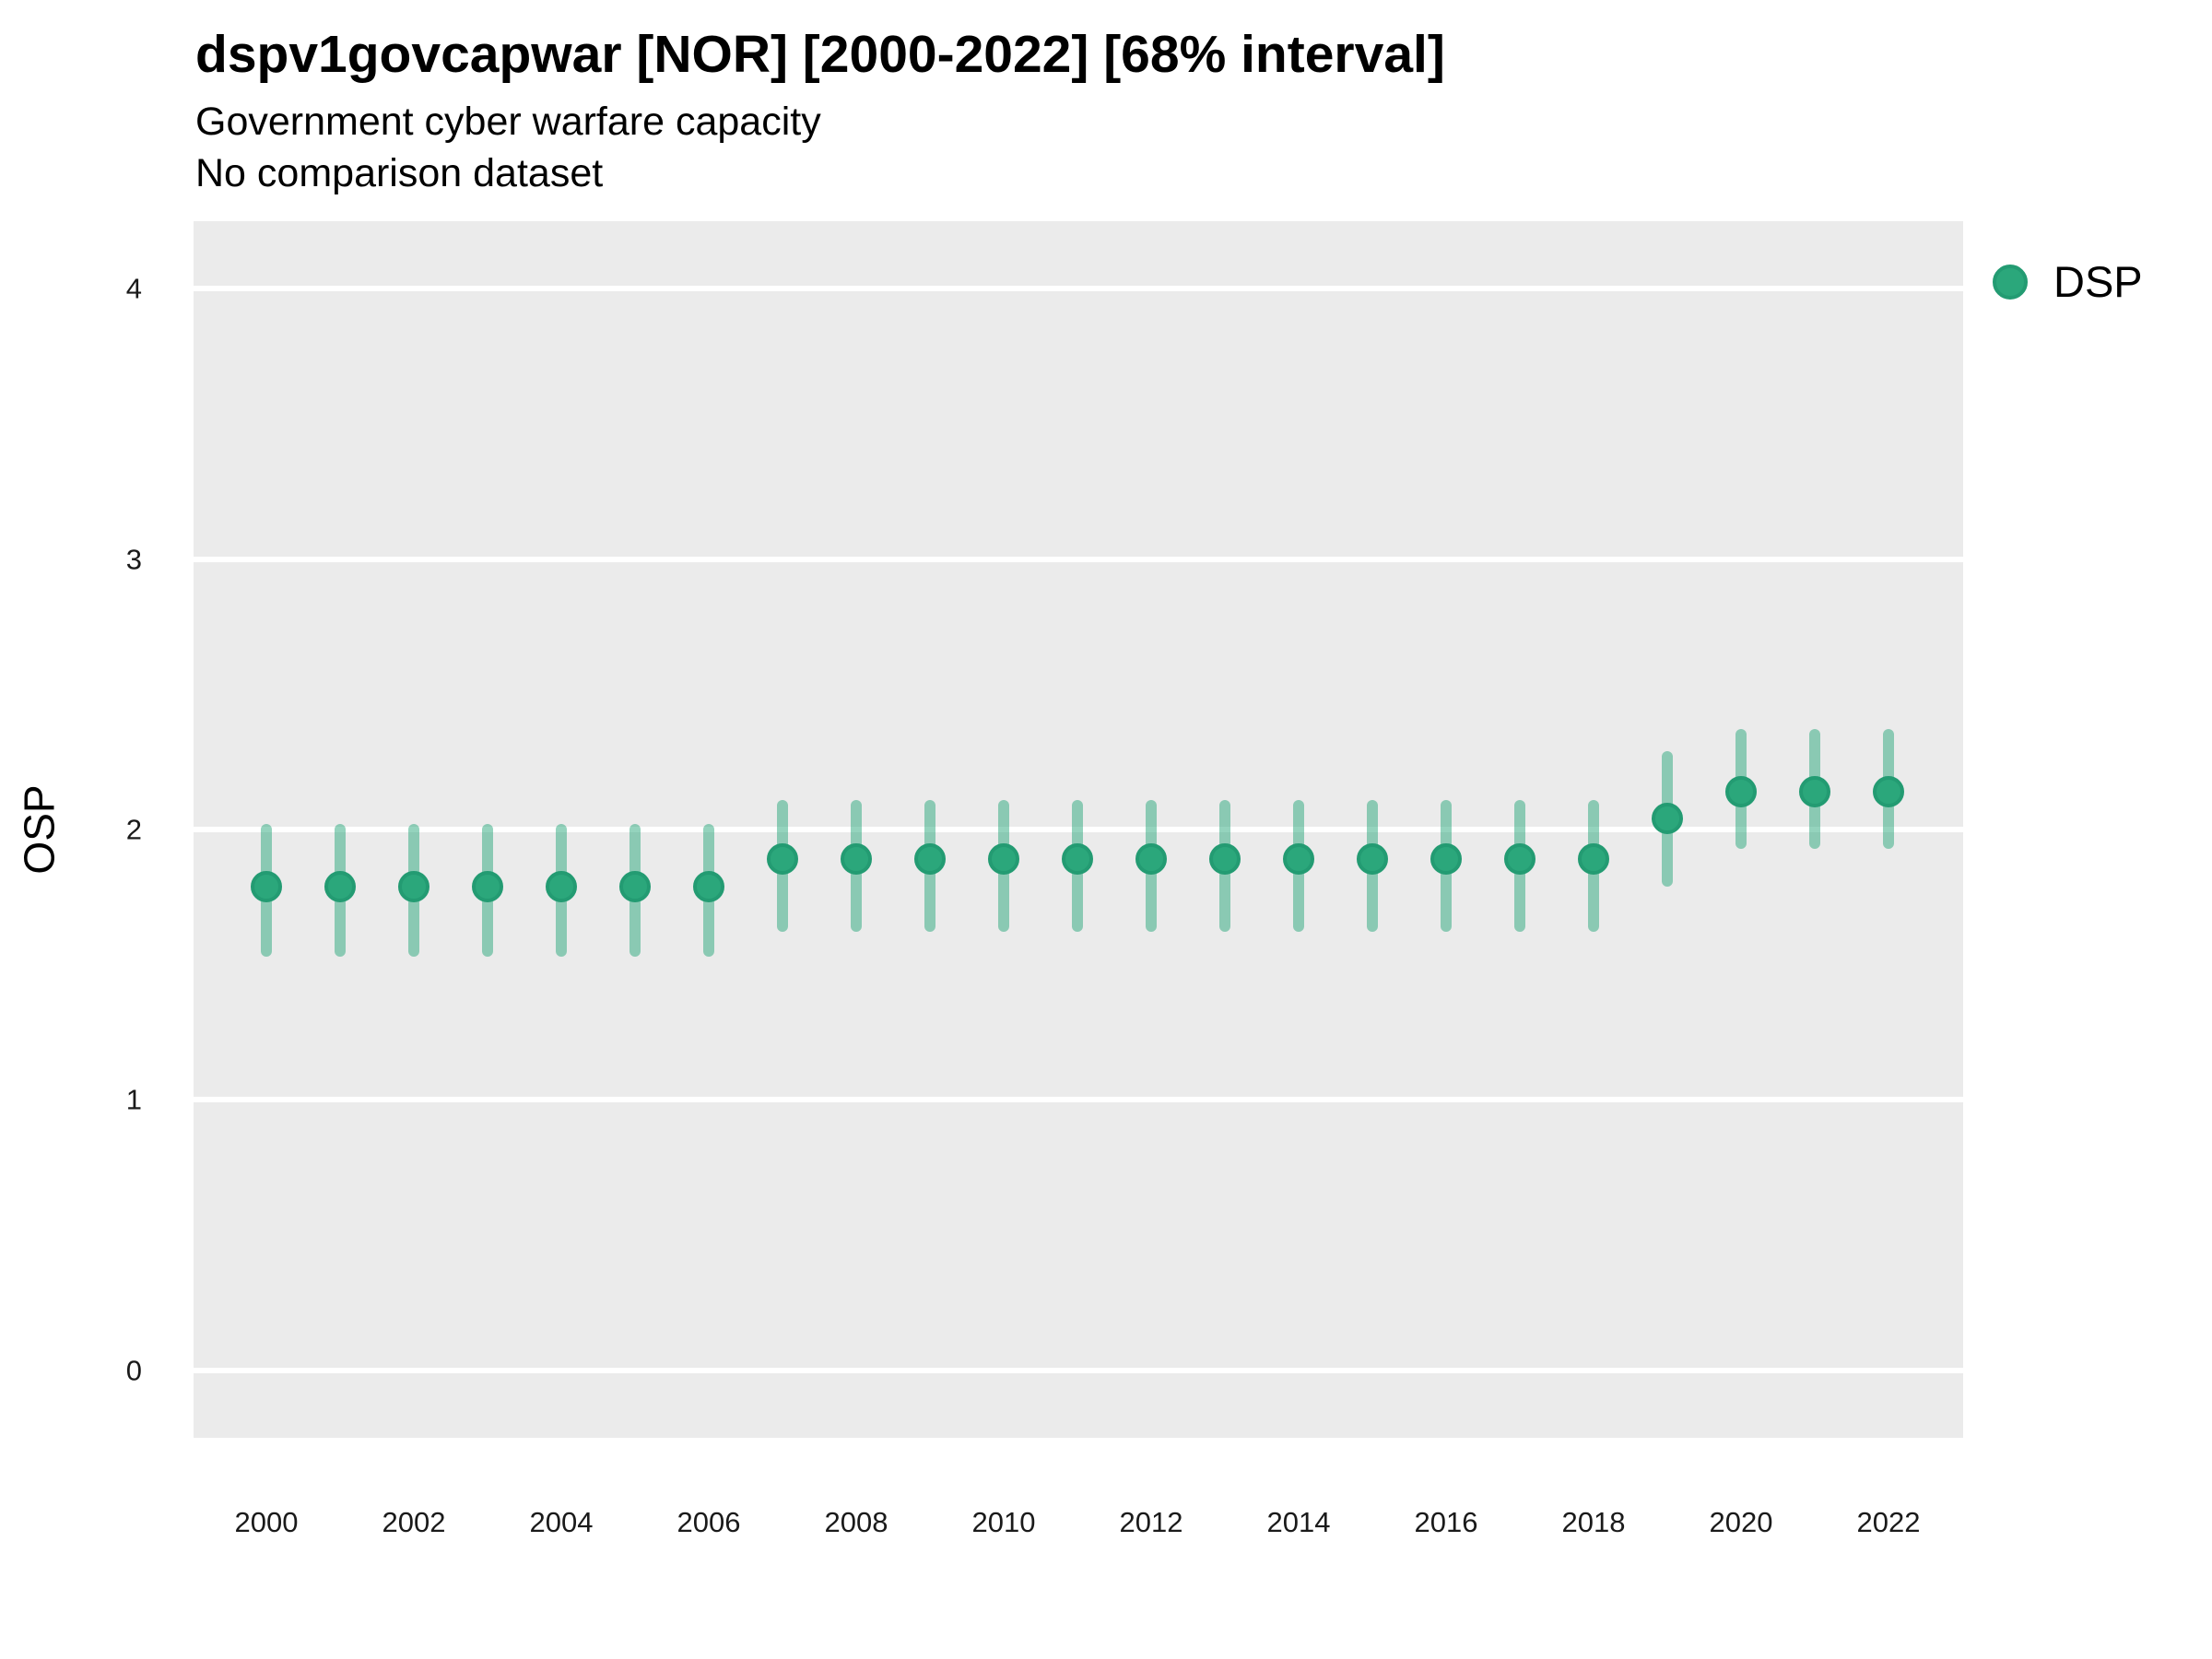 The width and height of the screenshot is (2212, 1659). I want to click on legend-dot-dsp, so click(2010, 282).